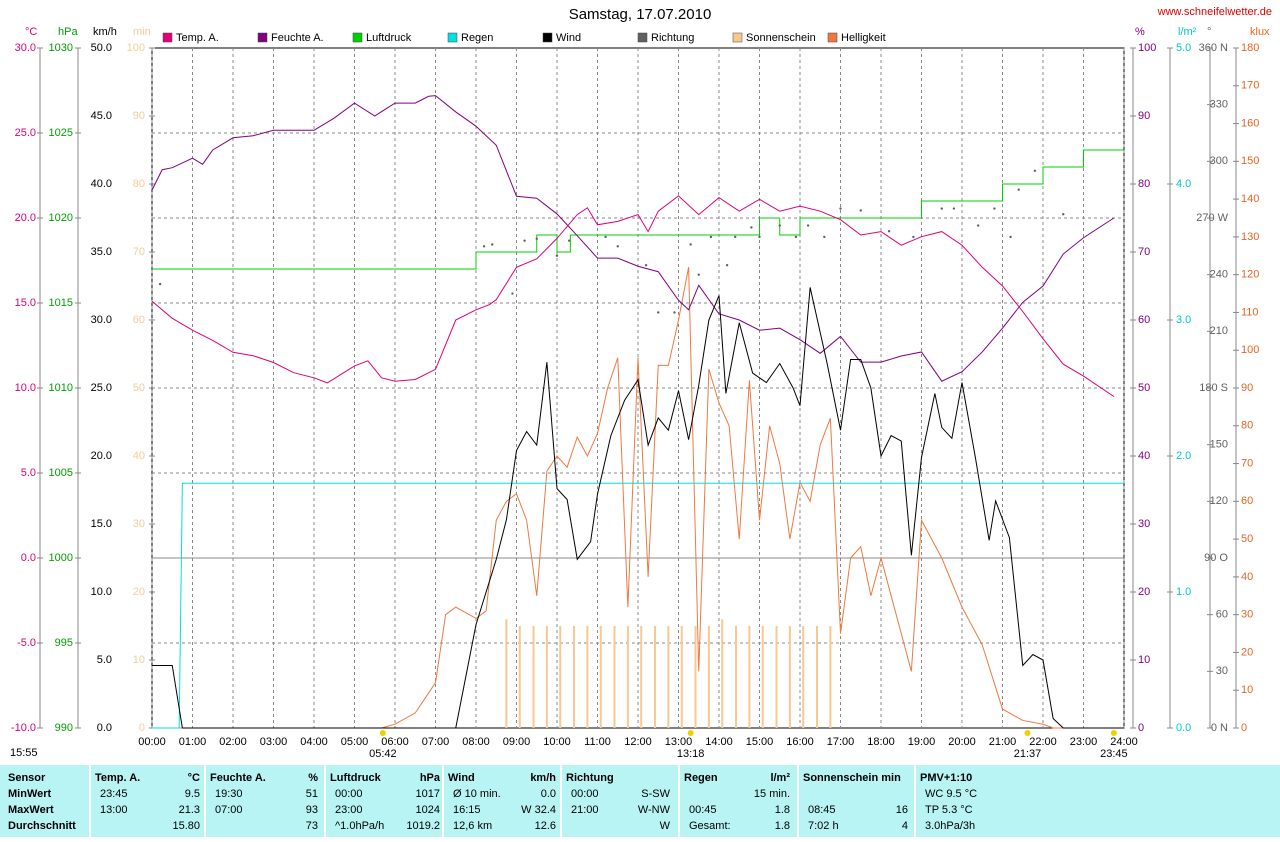 This screenshot has width=1280, height=842. Describe the element at coordinates (297, 38) in the screenshot. I see `legend-label: Feuchte A.` at that location.